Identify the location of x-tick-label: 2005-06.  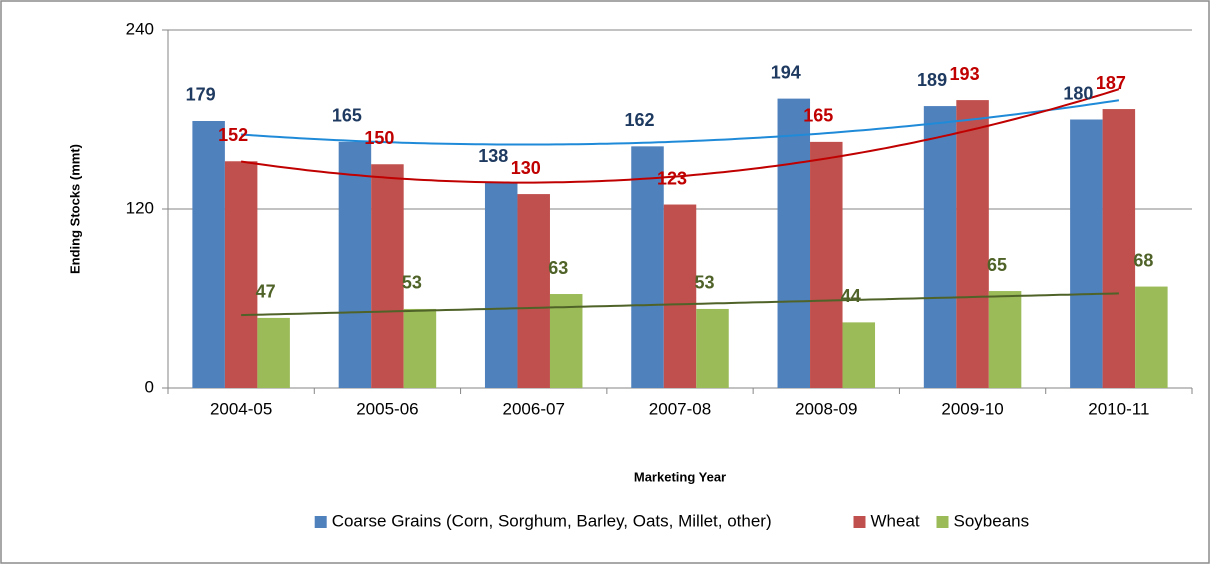
(387, 408).